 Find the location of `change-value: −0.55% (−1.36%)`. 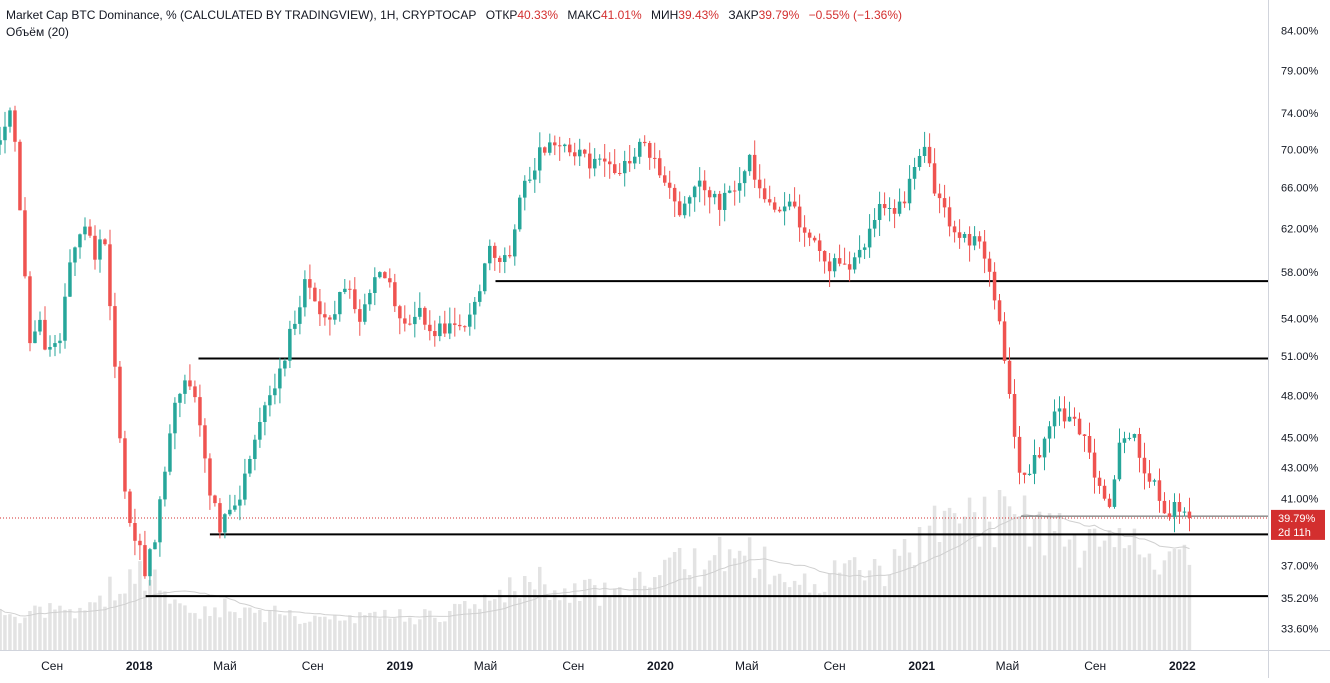

change-value: −0.55% (−1.36%) is located at coordinates (855, 15).